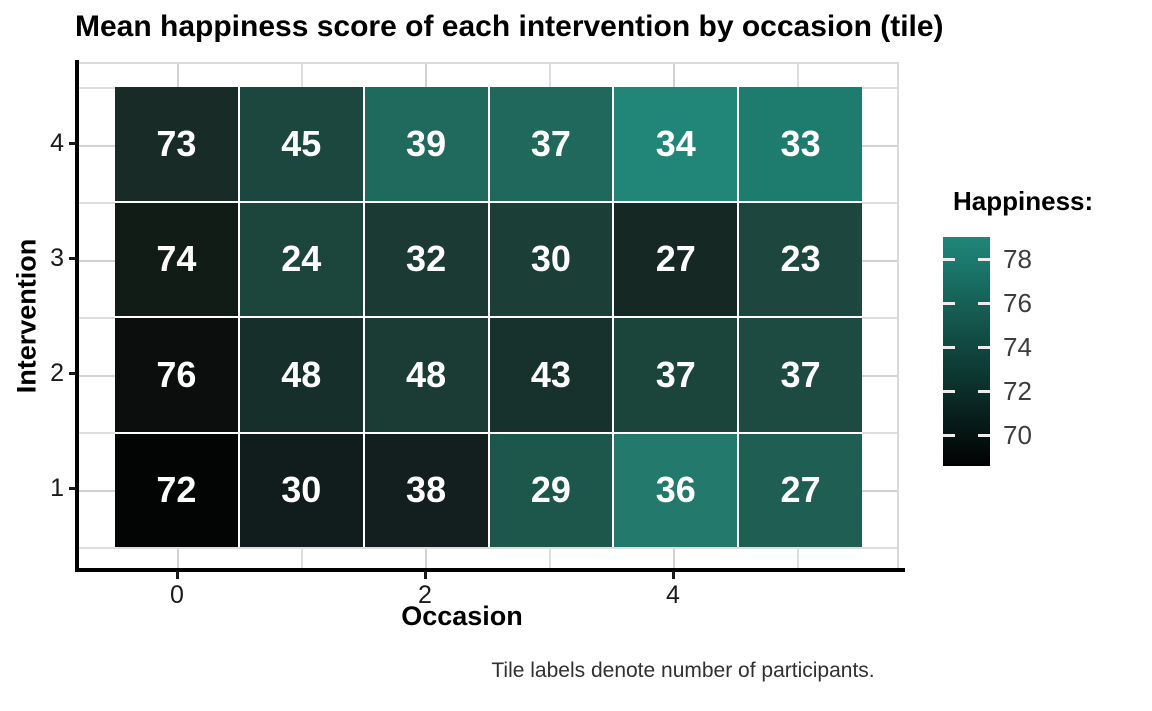 Image resolution: width=1152 pixels, height=711 pixels. Describe the element at coordinates (551, 375) in the screenshot. I see `heatmap-tile: 43` at that location.